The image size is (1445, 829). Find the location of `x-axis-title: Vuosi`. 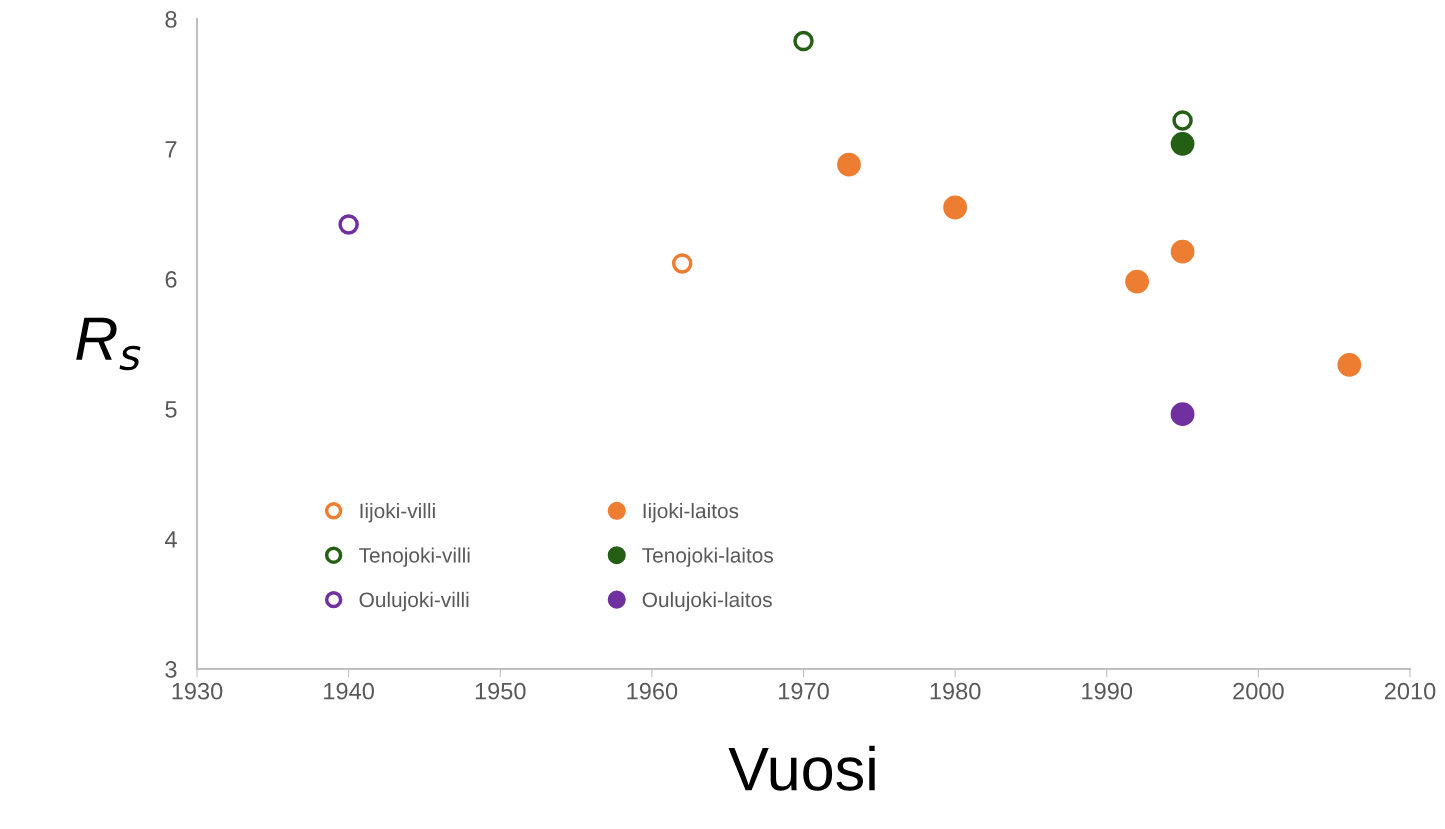

x-axis-title: Vuosi is located at coordinates (801, 768).